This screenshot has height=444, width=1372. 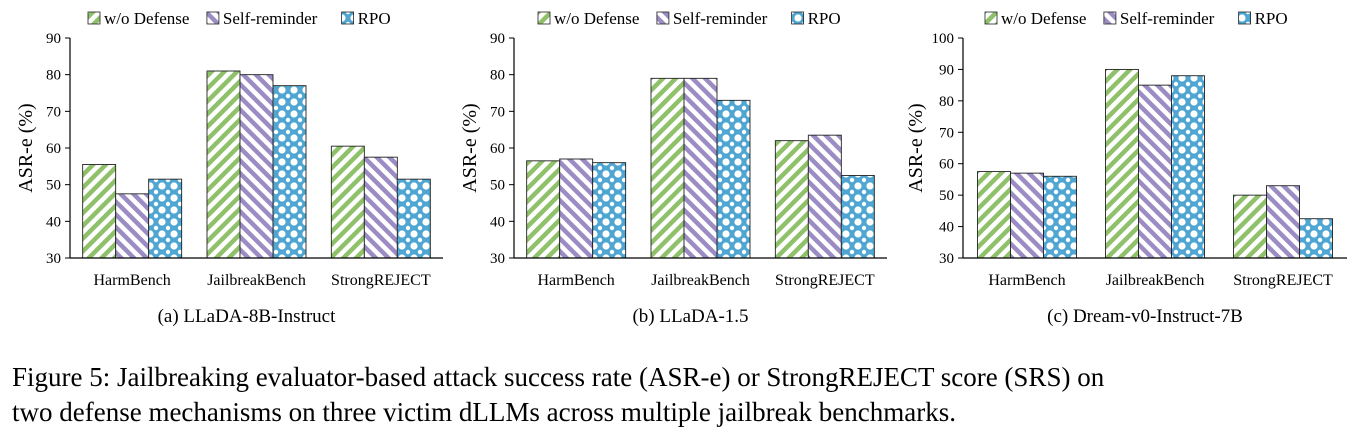 What do you see at coordinates (596, 18) in the screenshot?
I see `chart-2-legend-label-wo-defense: w/o Defense` at bounding box center [596, 18].